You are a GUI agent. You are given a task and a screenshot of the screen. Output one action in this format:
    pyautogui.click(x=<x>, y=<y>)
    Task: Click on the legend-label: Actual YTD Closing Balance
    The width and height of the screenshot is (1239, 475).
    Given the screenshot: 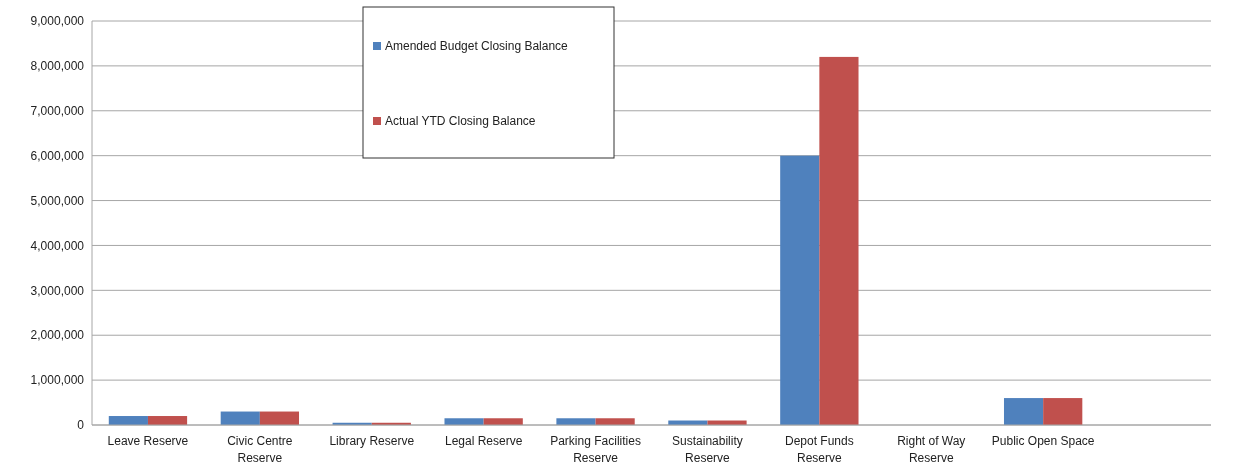 What is the action you would take?
    pyautogui.click(x=460, y=121)
    